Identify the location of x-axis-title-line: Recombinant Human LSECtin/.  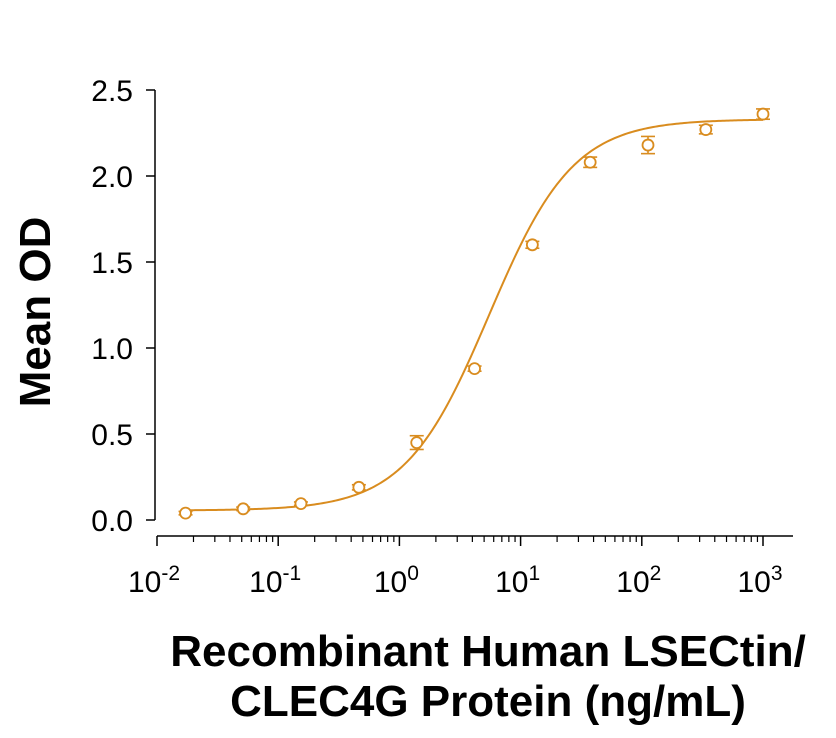
(488, 651).